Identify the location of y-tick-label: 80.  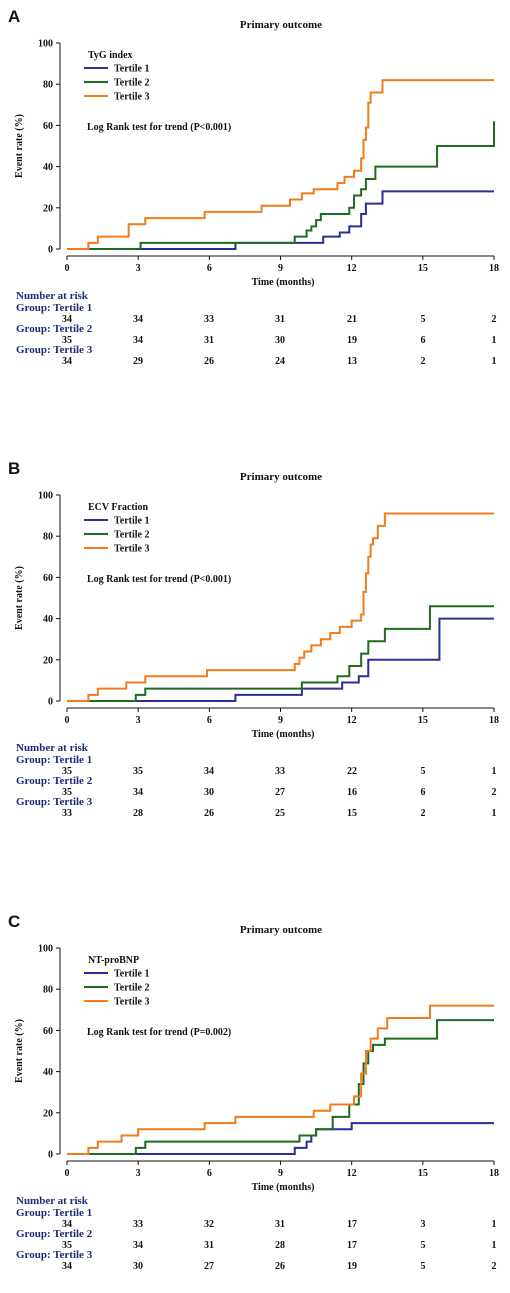
(48, 85).